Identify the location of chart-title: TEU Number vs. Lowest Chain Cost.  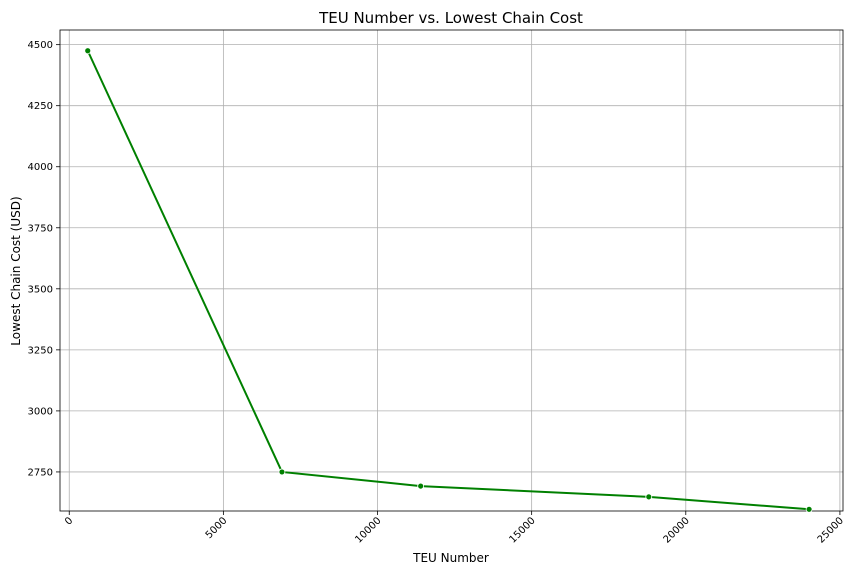
(450, 18).